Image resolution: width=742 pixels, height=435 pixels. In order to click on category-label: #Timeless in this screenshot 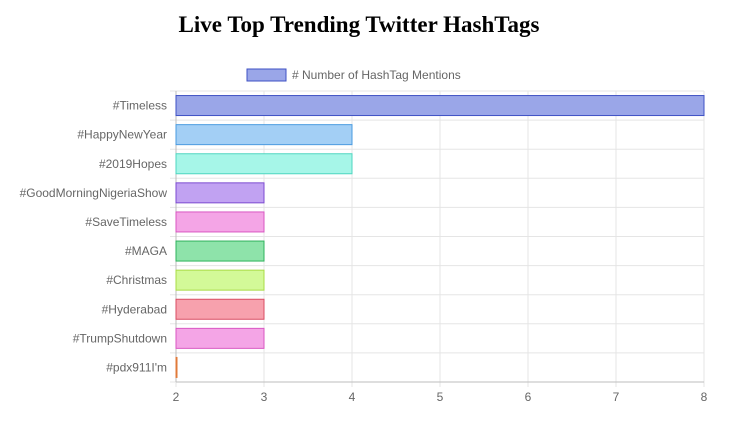, I will do `click(140, 106)`.